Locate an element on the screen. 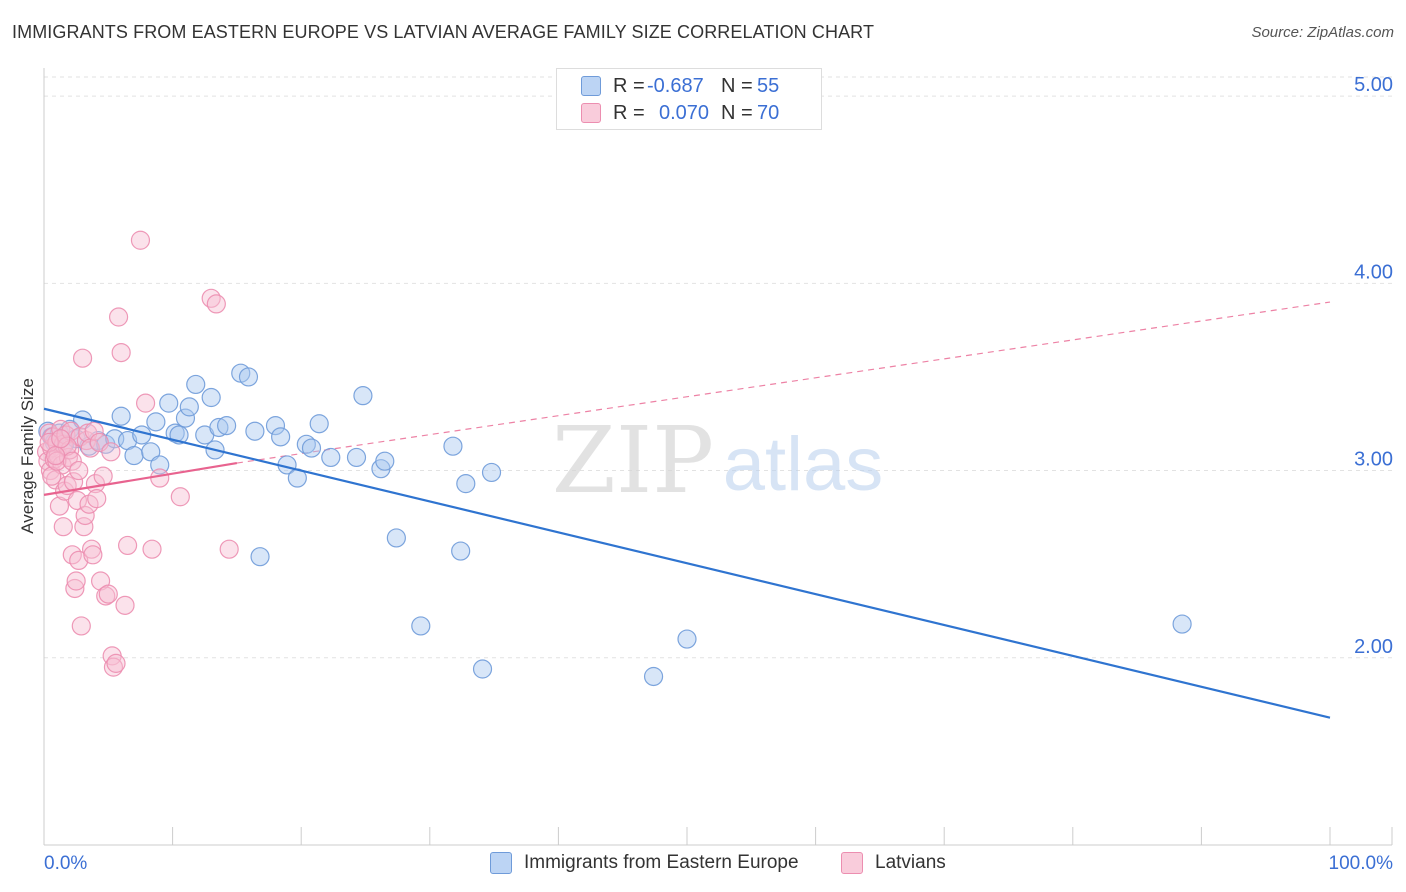 The height and width of the screenshot is (892, 1406). trend-line-latvians-extension is located at coordinates (783, 382).